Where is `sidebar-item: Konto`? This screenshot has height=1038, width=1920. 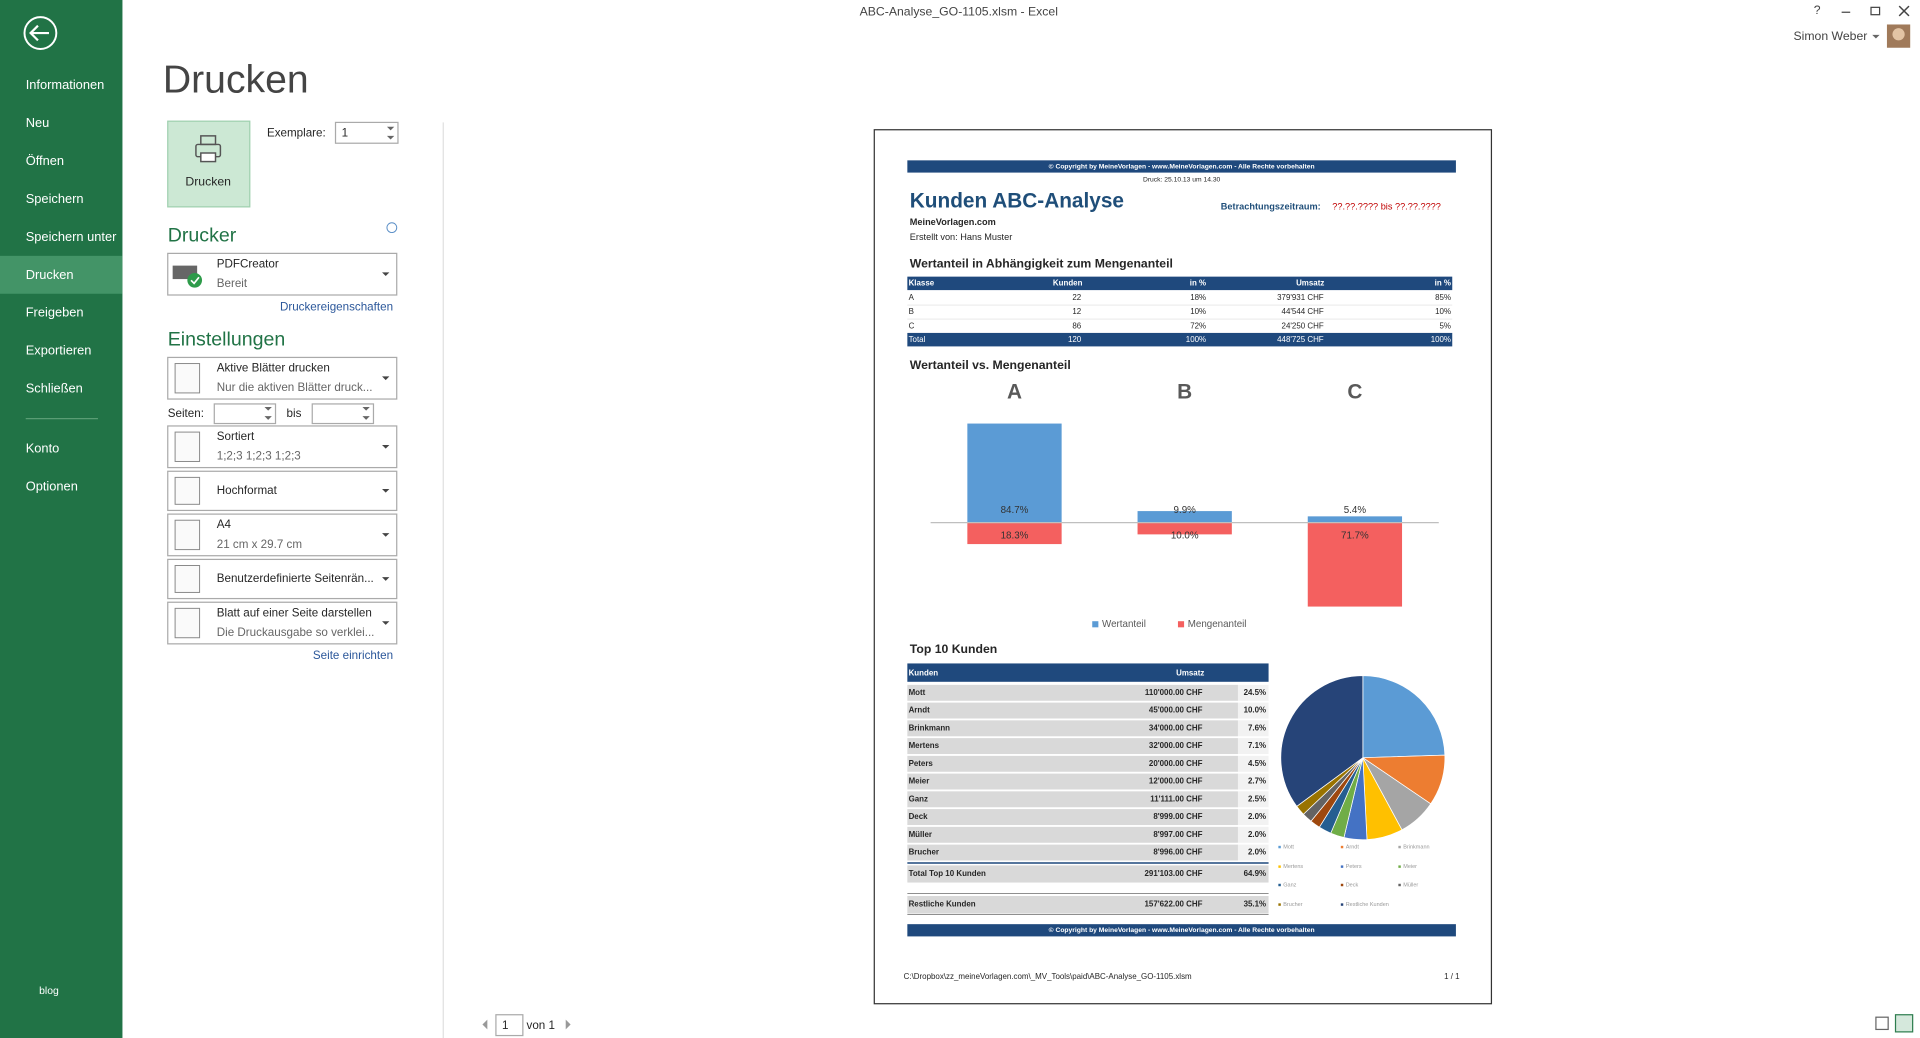 sidebar-item: Konto is located at coordinates (43, 448).